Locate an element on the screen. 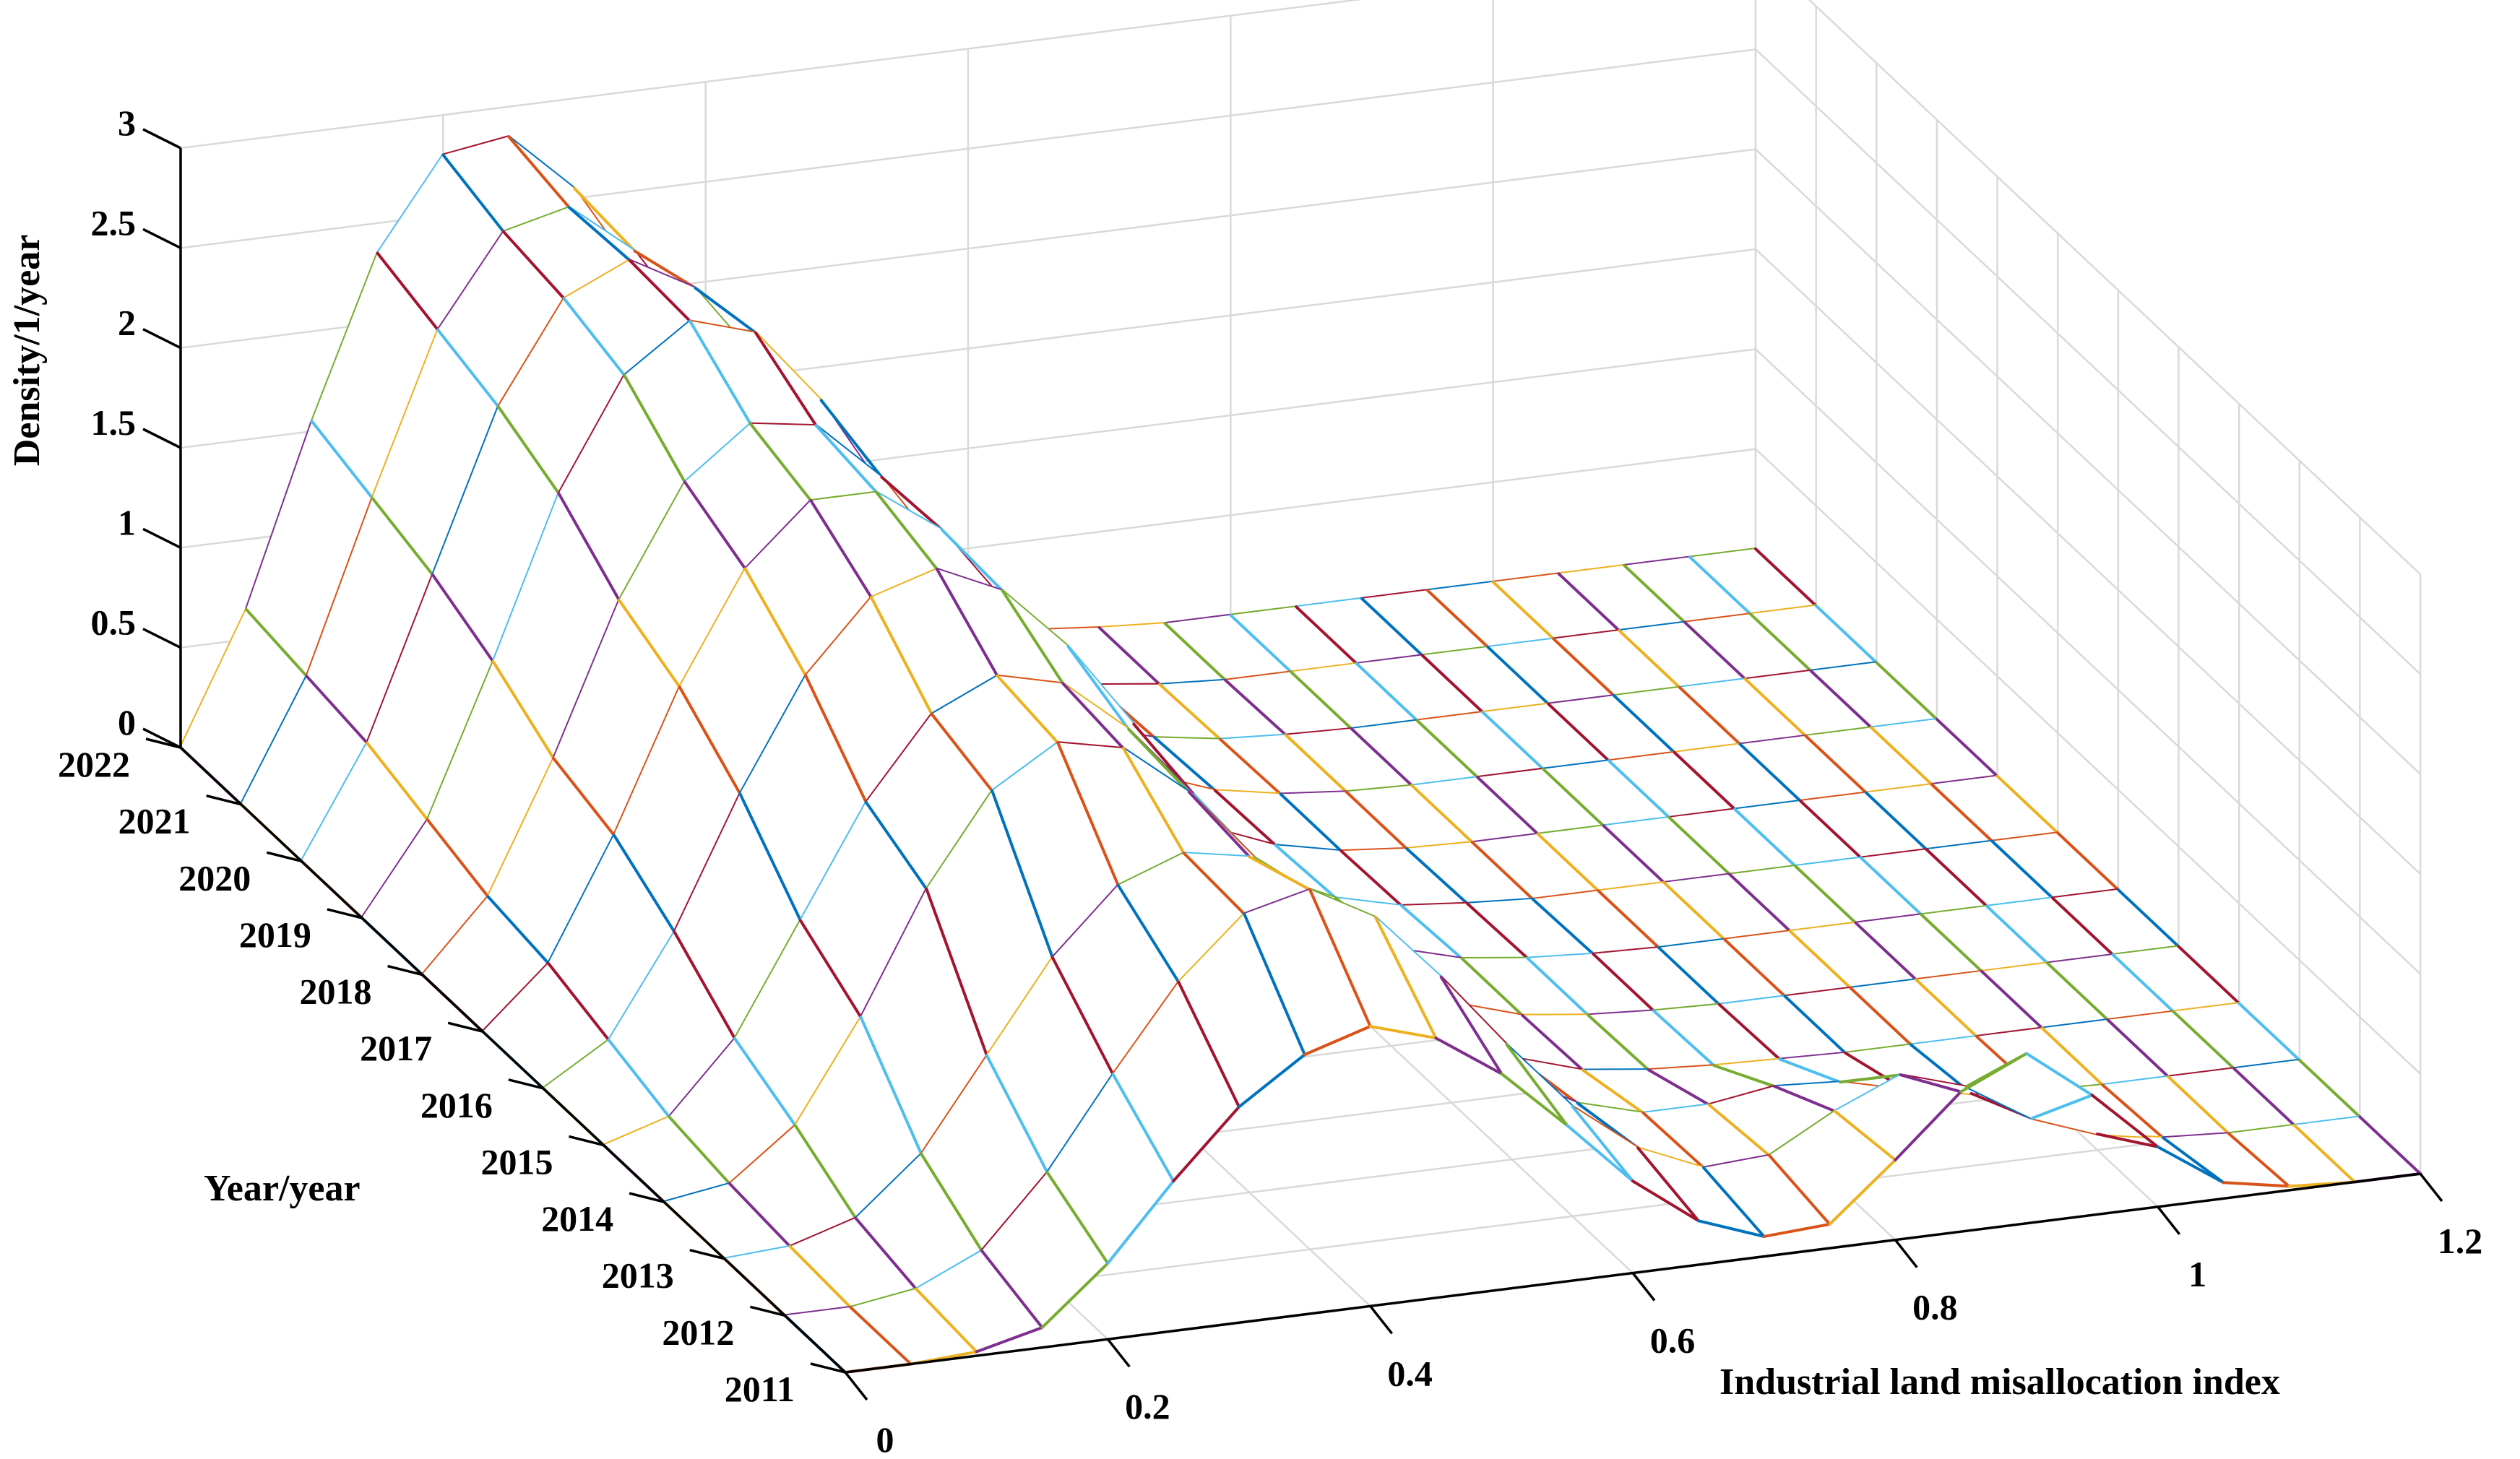 The height and width of the screenshot is (1459, 2520). y-tick-label: 2018 is located at coordinates (336, 992).